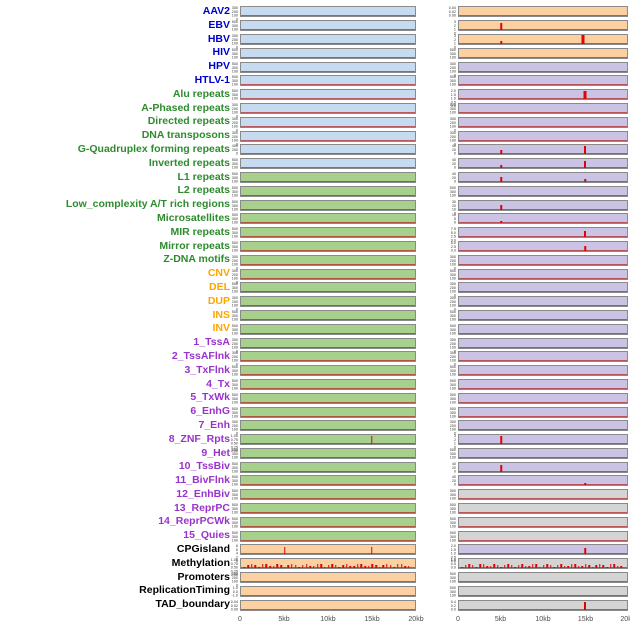 This screenshot has width=630, height=630. What do you see at coordinates (372, 619) in the screenshot?
I see `x-tick-label: 15kb` at bounding box center [372, 619].